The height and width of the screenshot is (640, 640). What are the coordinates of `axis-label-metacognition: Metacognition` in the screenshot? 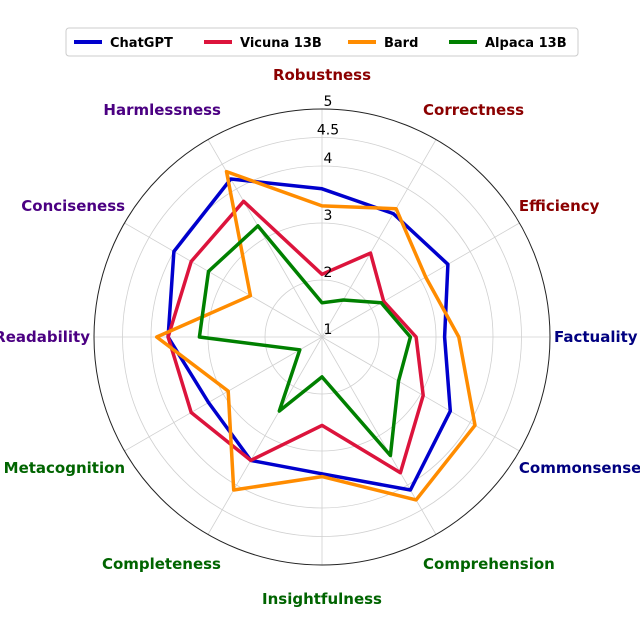 It's located at (64, 468).